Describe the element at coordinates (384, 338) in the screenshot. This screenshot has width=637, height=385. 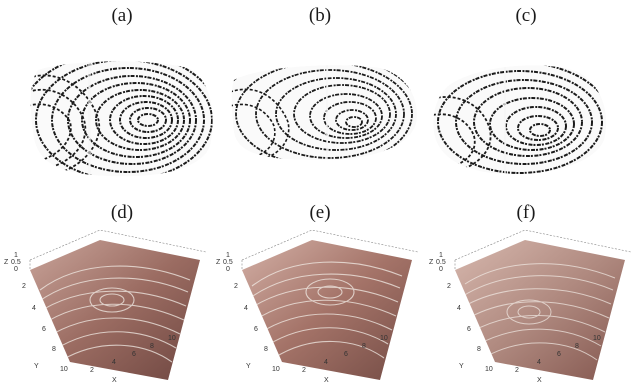
I see `x-tick-e-4: 10` at that location.